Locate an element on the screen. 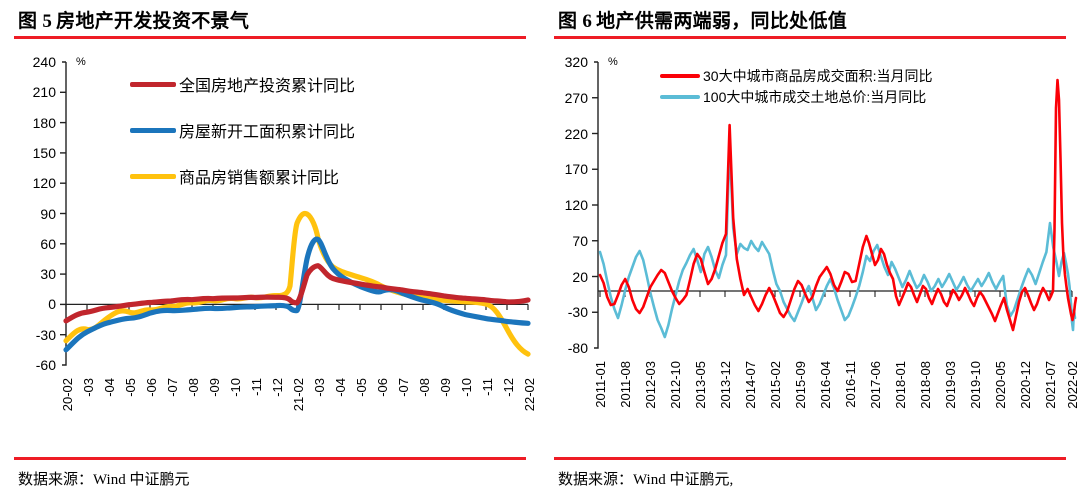 The height and width of the screenshot is (497, 1080). figure-6-ytick-labels: 320 270 220 170 120 70 20 -30 -80 is located at coordinates (564, 213).